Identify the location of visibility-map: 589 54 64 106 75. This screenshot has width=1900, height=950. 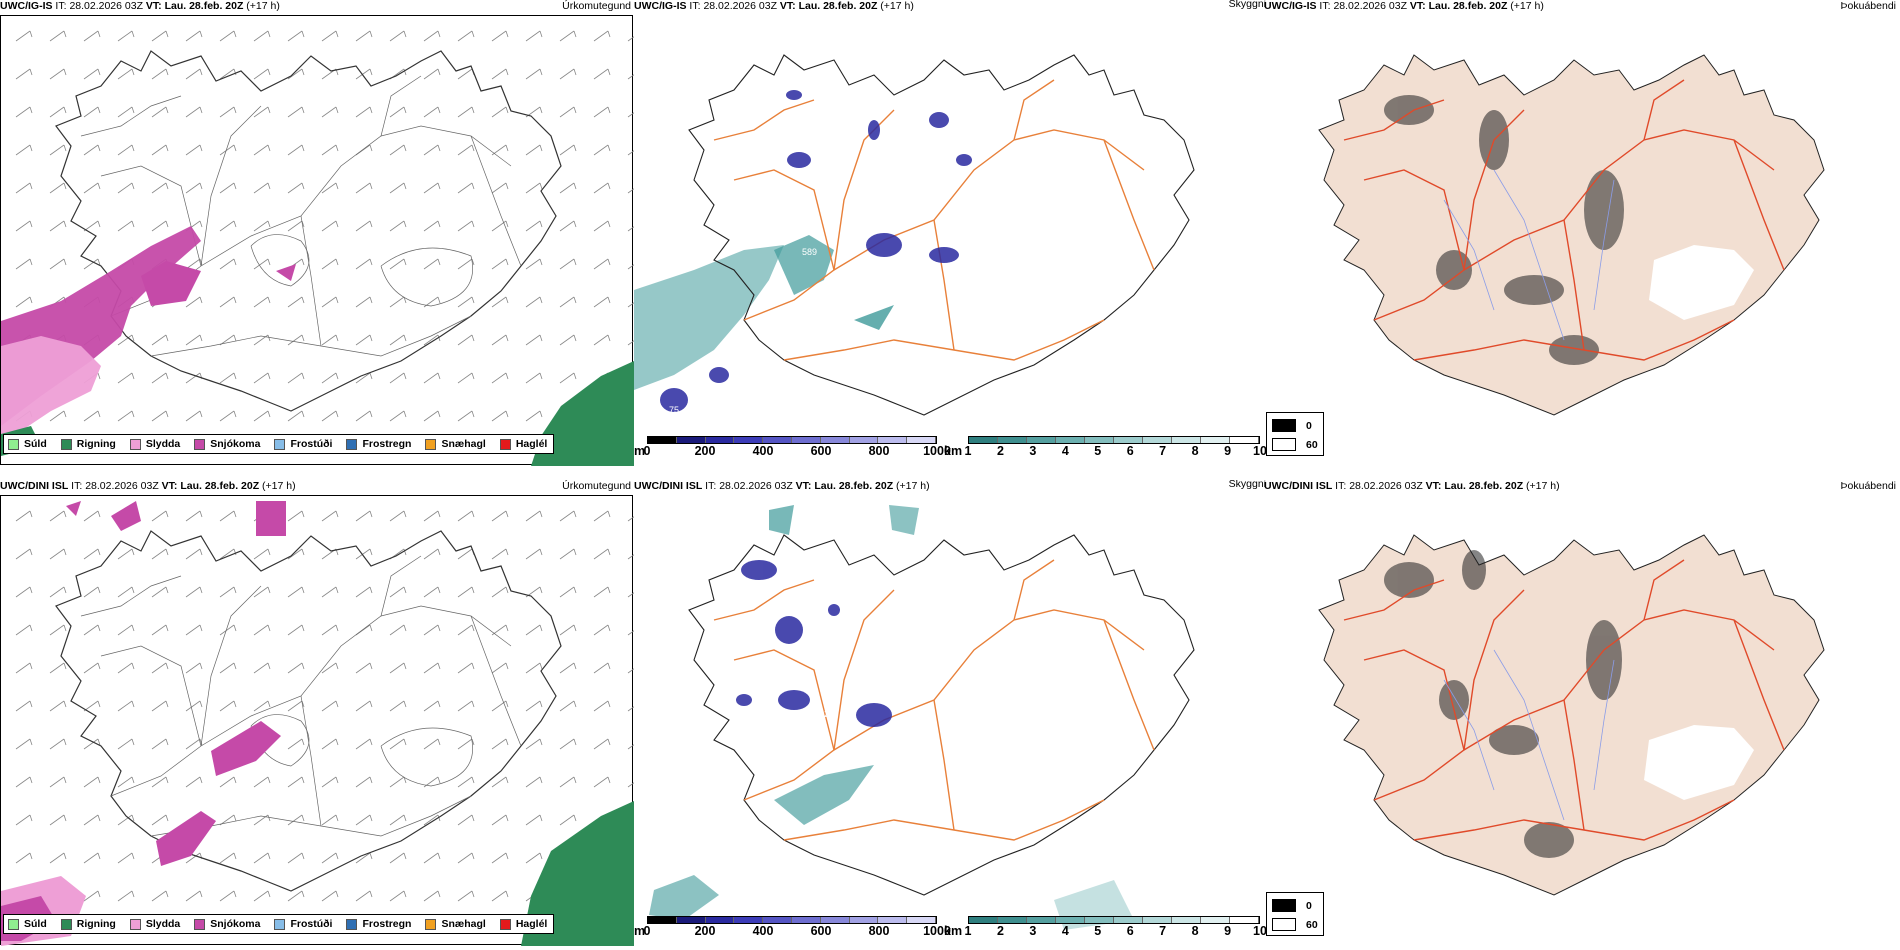
(914, 235).